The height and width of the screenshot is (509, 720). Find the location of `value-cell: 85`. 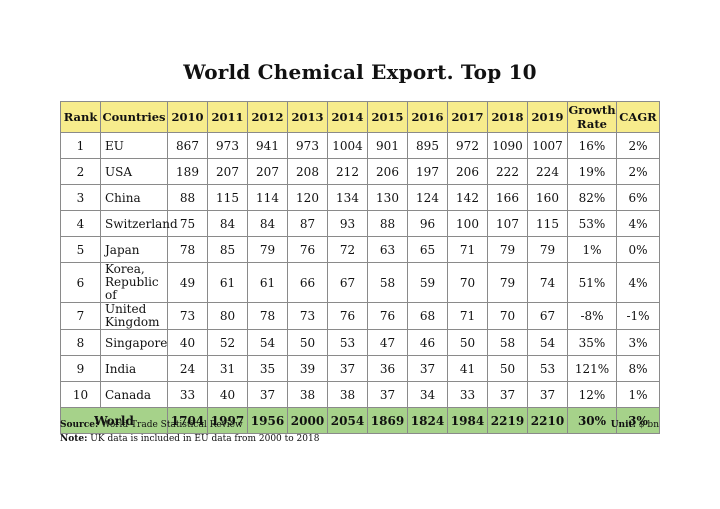

value-cell: 85 is located at coordinates (227, 249).